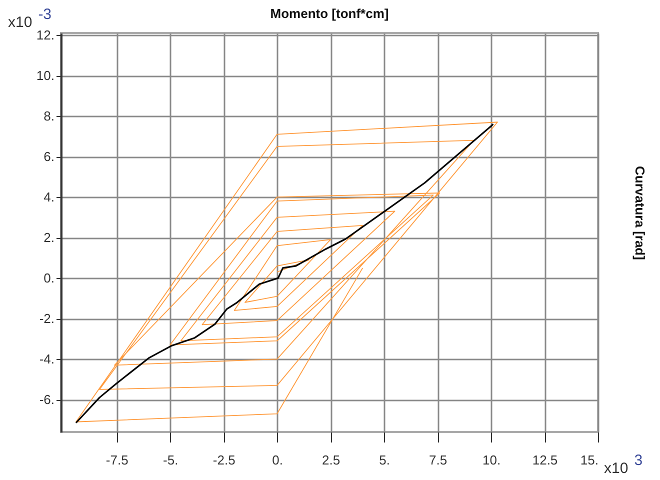  What do you see at coordinates (45, 35) in the screenshot?
I see `y-tick-label: 12.` at bounding box center [45, 35].